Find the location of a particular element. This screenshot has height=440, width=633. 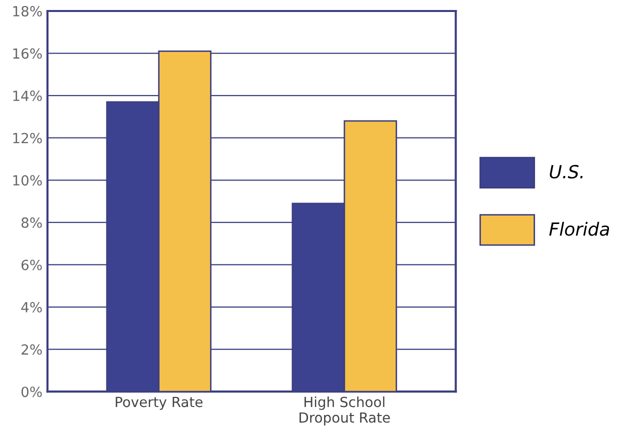

legend-label: Florida is located at coordinates (579, 229).